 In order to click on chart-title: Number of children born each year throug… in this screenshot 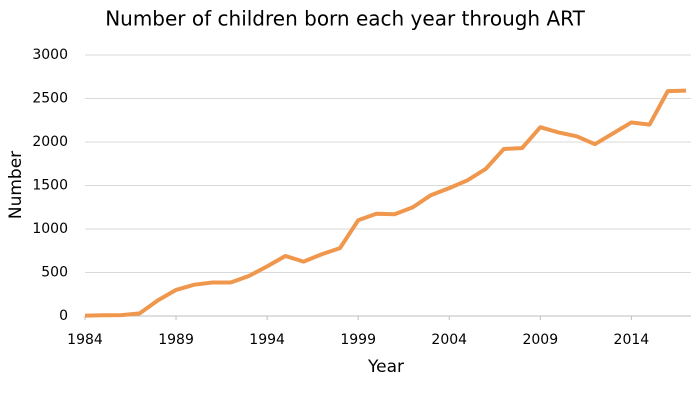, I will do `click(345, 19)`.